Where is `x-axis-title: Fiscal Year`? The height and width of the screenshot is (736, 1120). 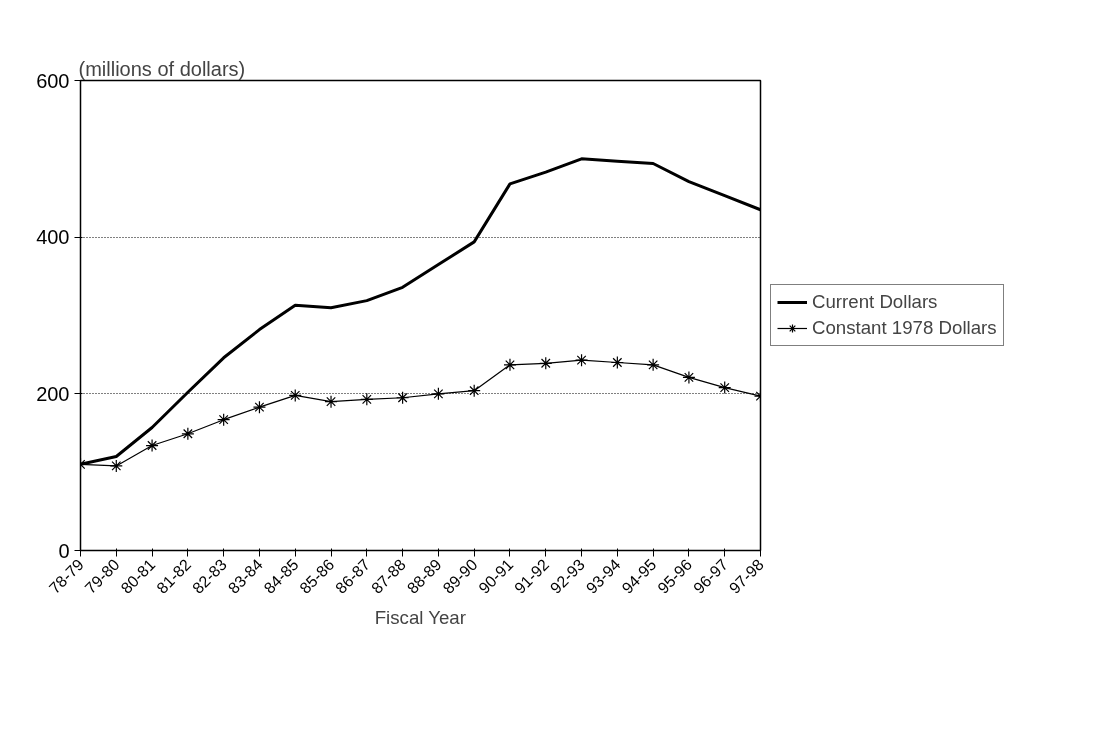
x-axis-title: Fiscal Year is located at coordinates (420, 617).